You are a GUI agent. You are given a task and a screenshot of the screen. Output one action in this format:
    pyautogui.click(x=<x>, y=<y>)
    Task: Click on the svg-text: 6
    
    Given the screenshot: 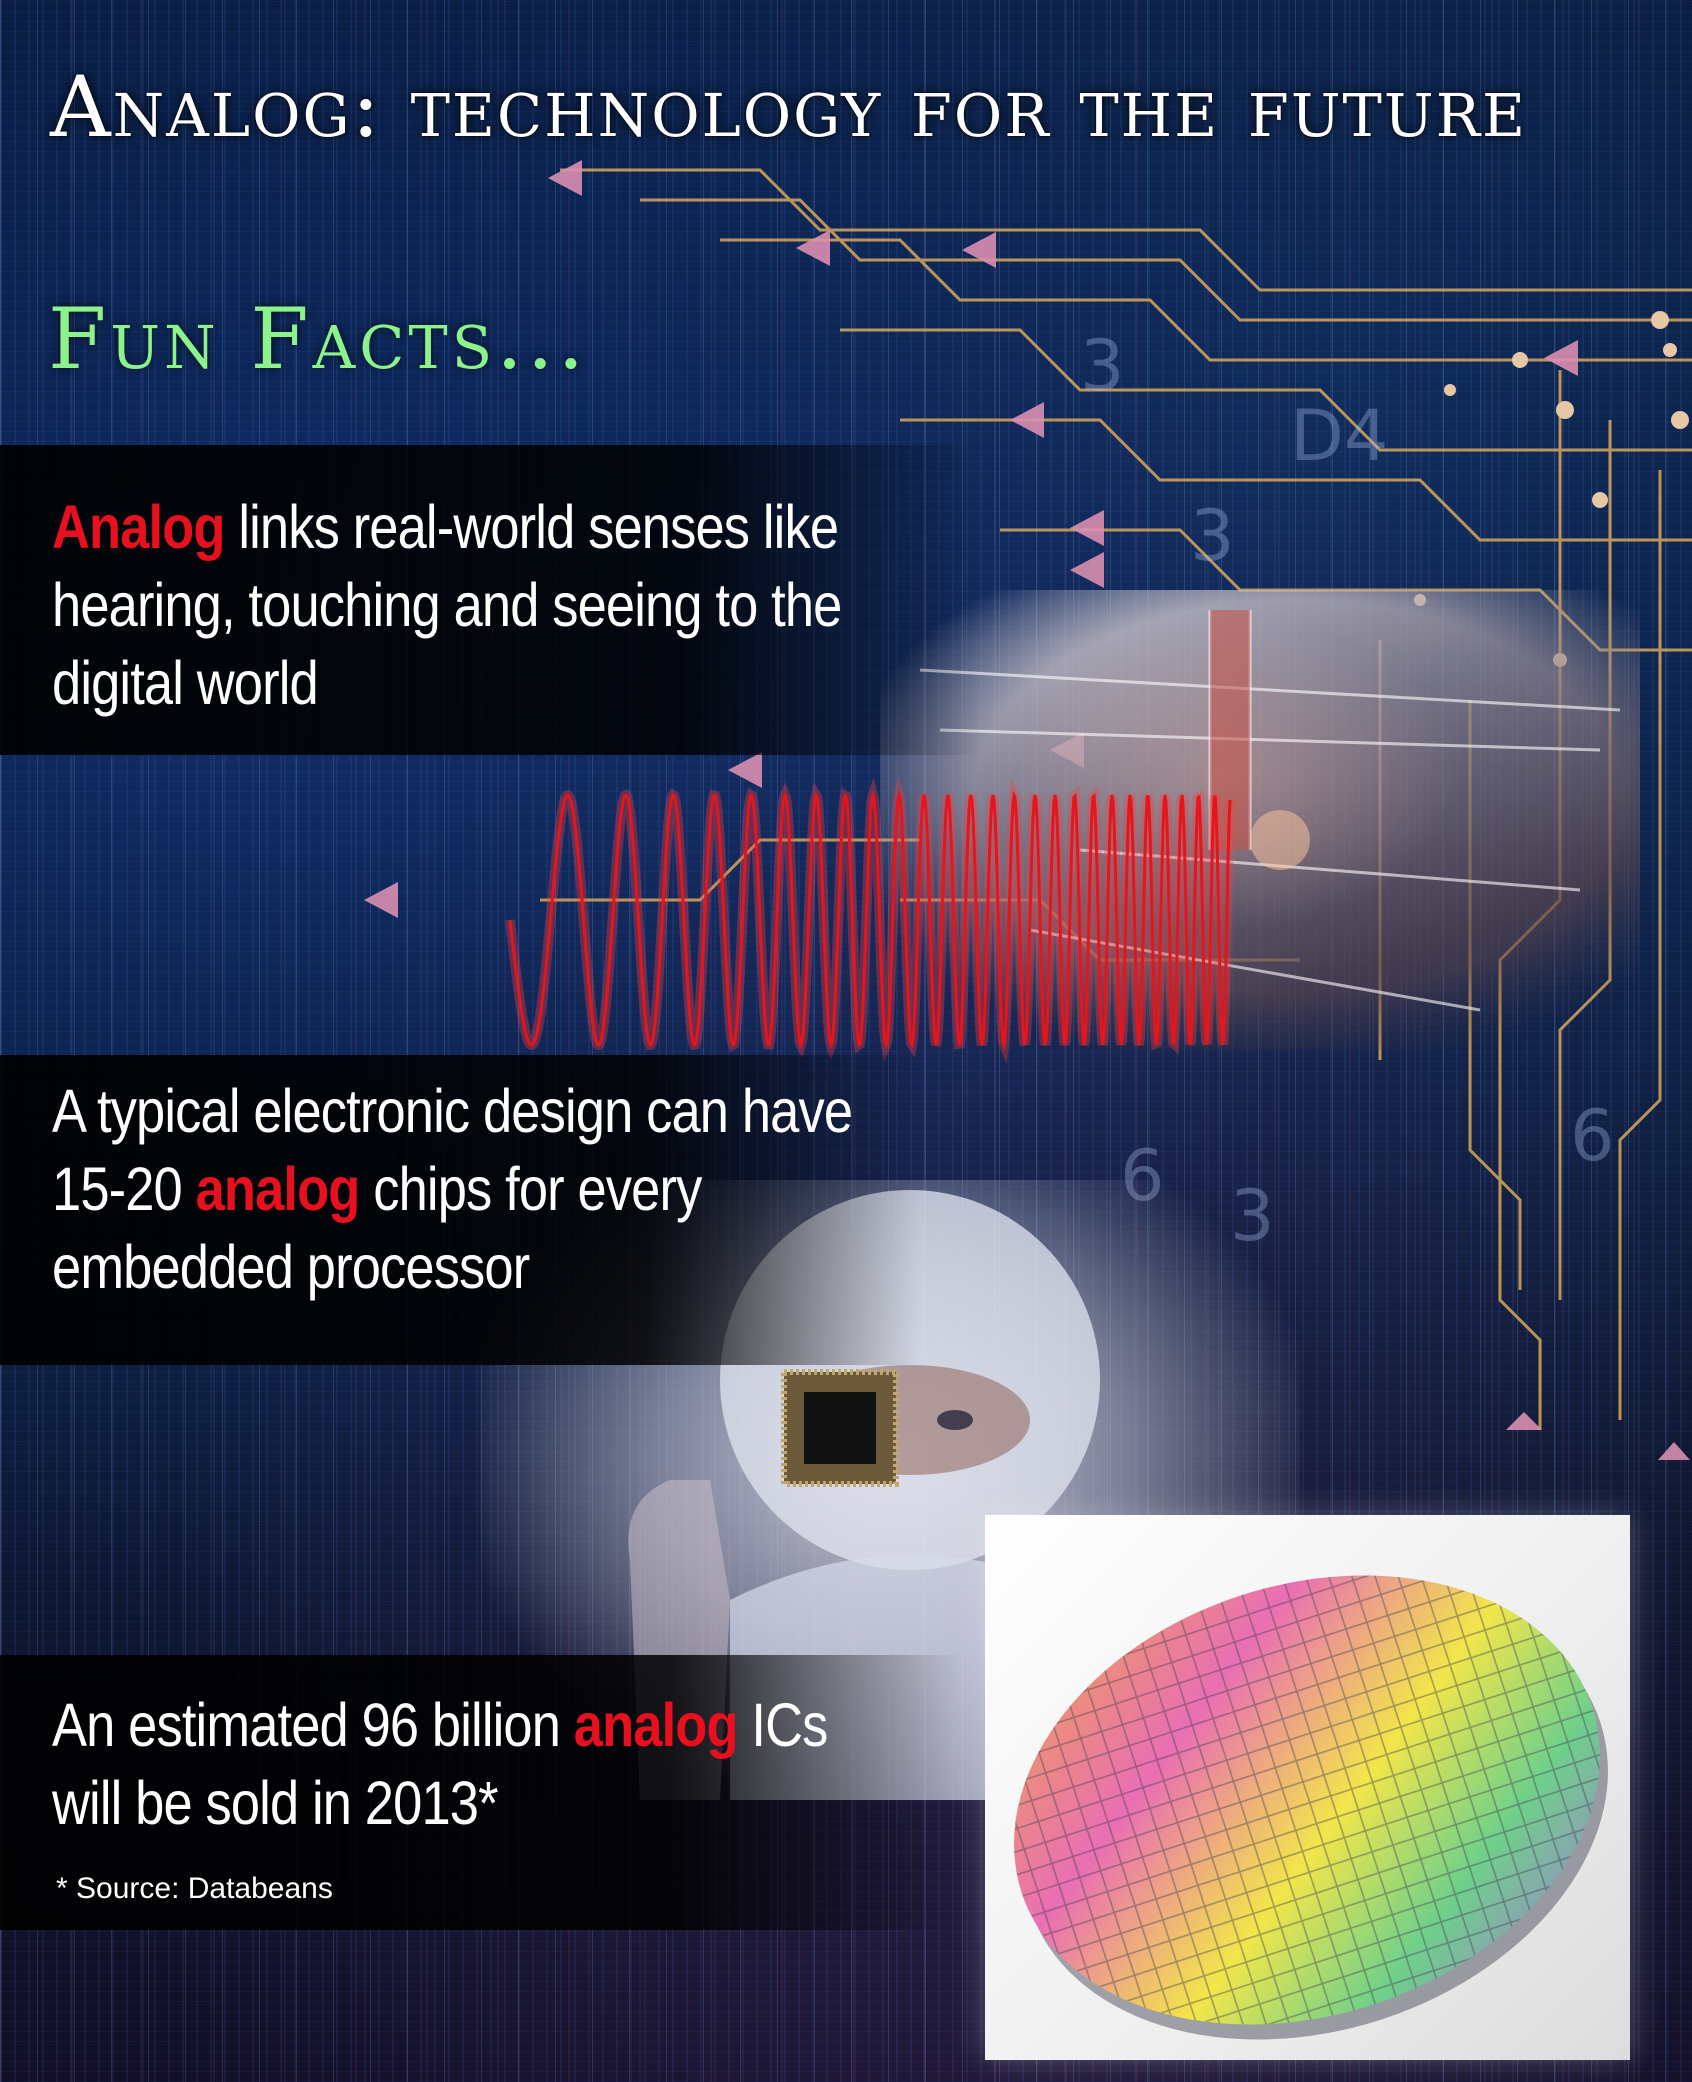 What is the action you would take?
    pyautogui.click(x=1592, y=1136)
    